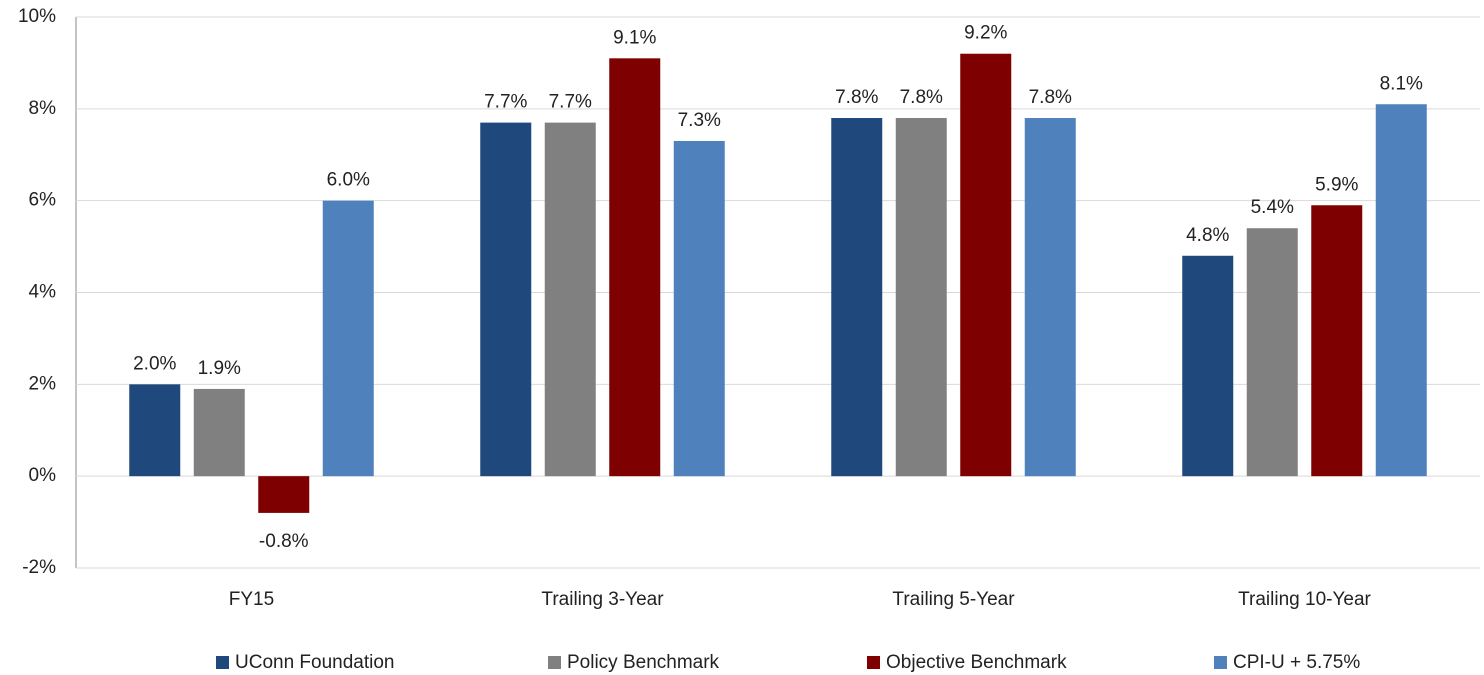 This screenshot has height=675, width=1484. Describe the element at coordinates (602, 599) in the screenshot. I see `x-tick-label: Trailing 3-Year` at that location.